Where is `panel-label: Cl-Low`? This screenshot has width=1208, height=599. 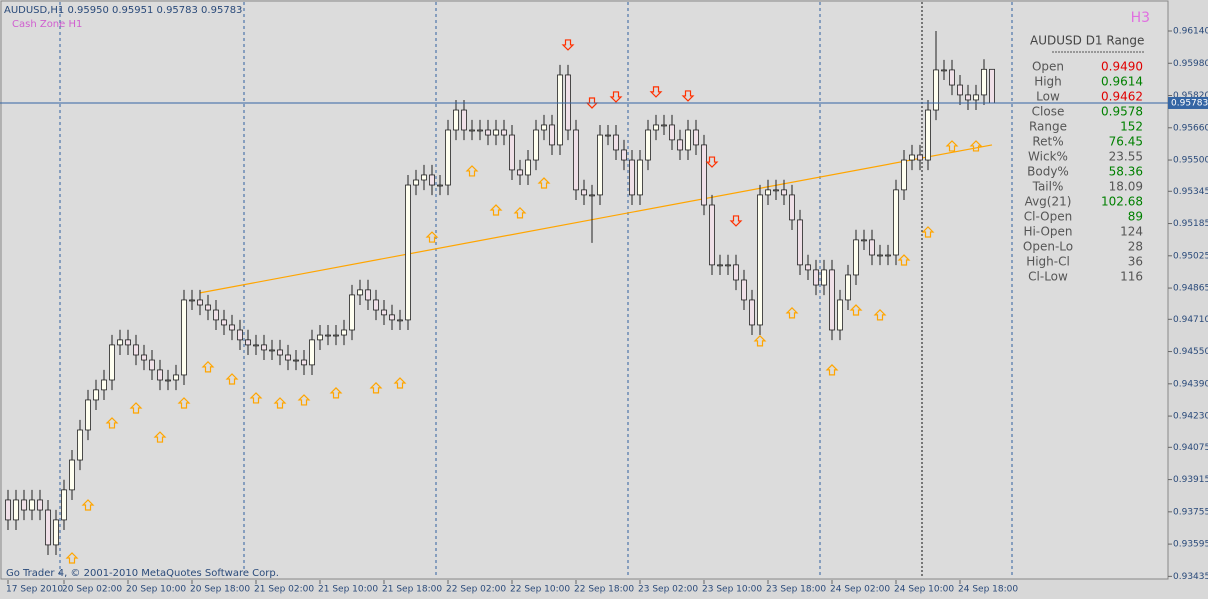 panel-label: Cl-Low is located at coordinates (1048, 277).